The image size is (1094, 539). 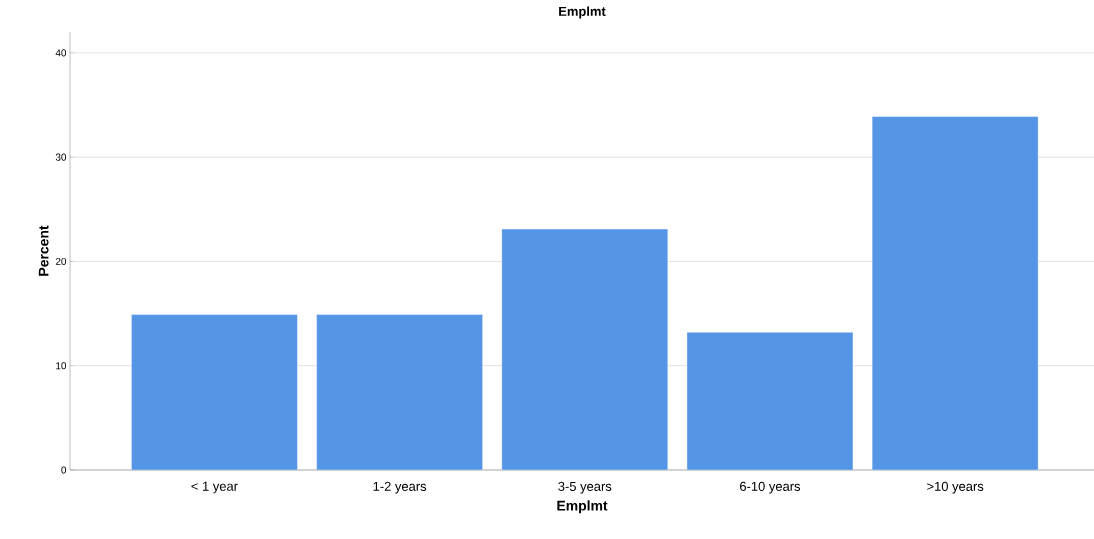 I want to click on y-axis-title: Percent, so click(x=43, y=250).